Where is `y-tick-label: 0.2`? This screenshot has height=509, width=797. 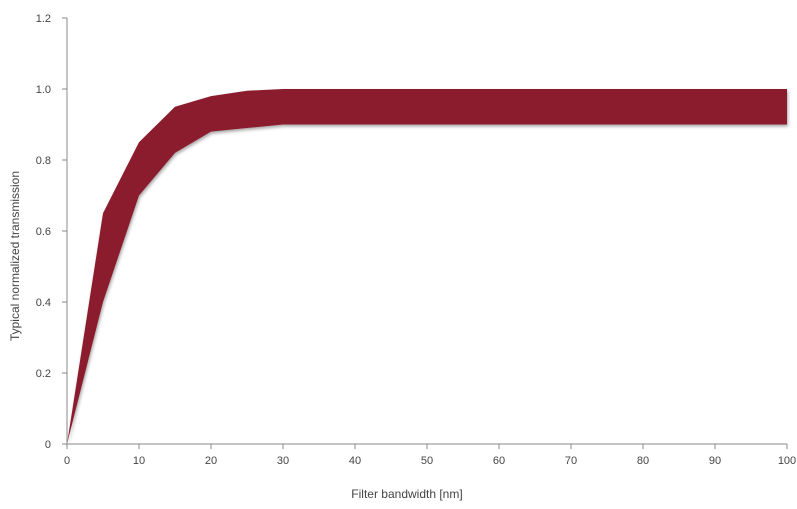 y-tick-label: 0.2 is located at coordinates (43, 374).